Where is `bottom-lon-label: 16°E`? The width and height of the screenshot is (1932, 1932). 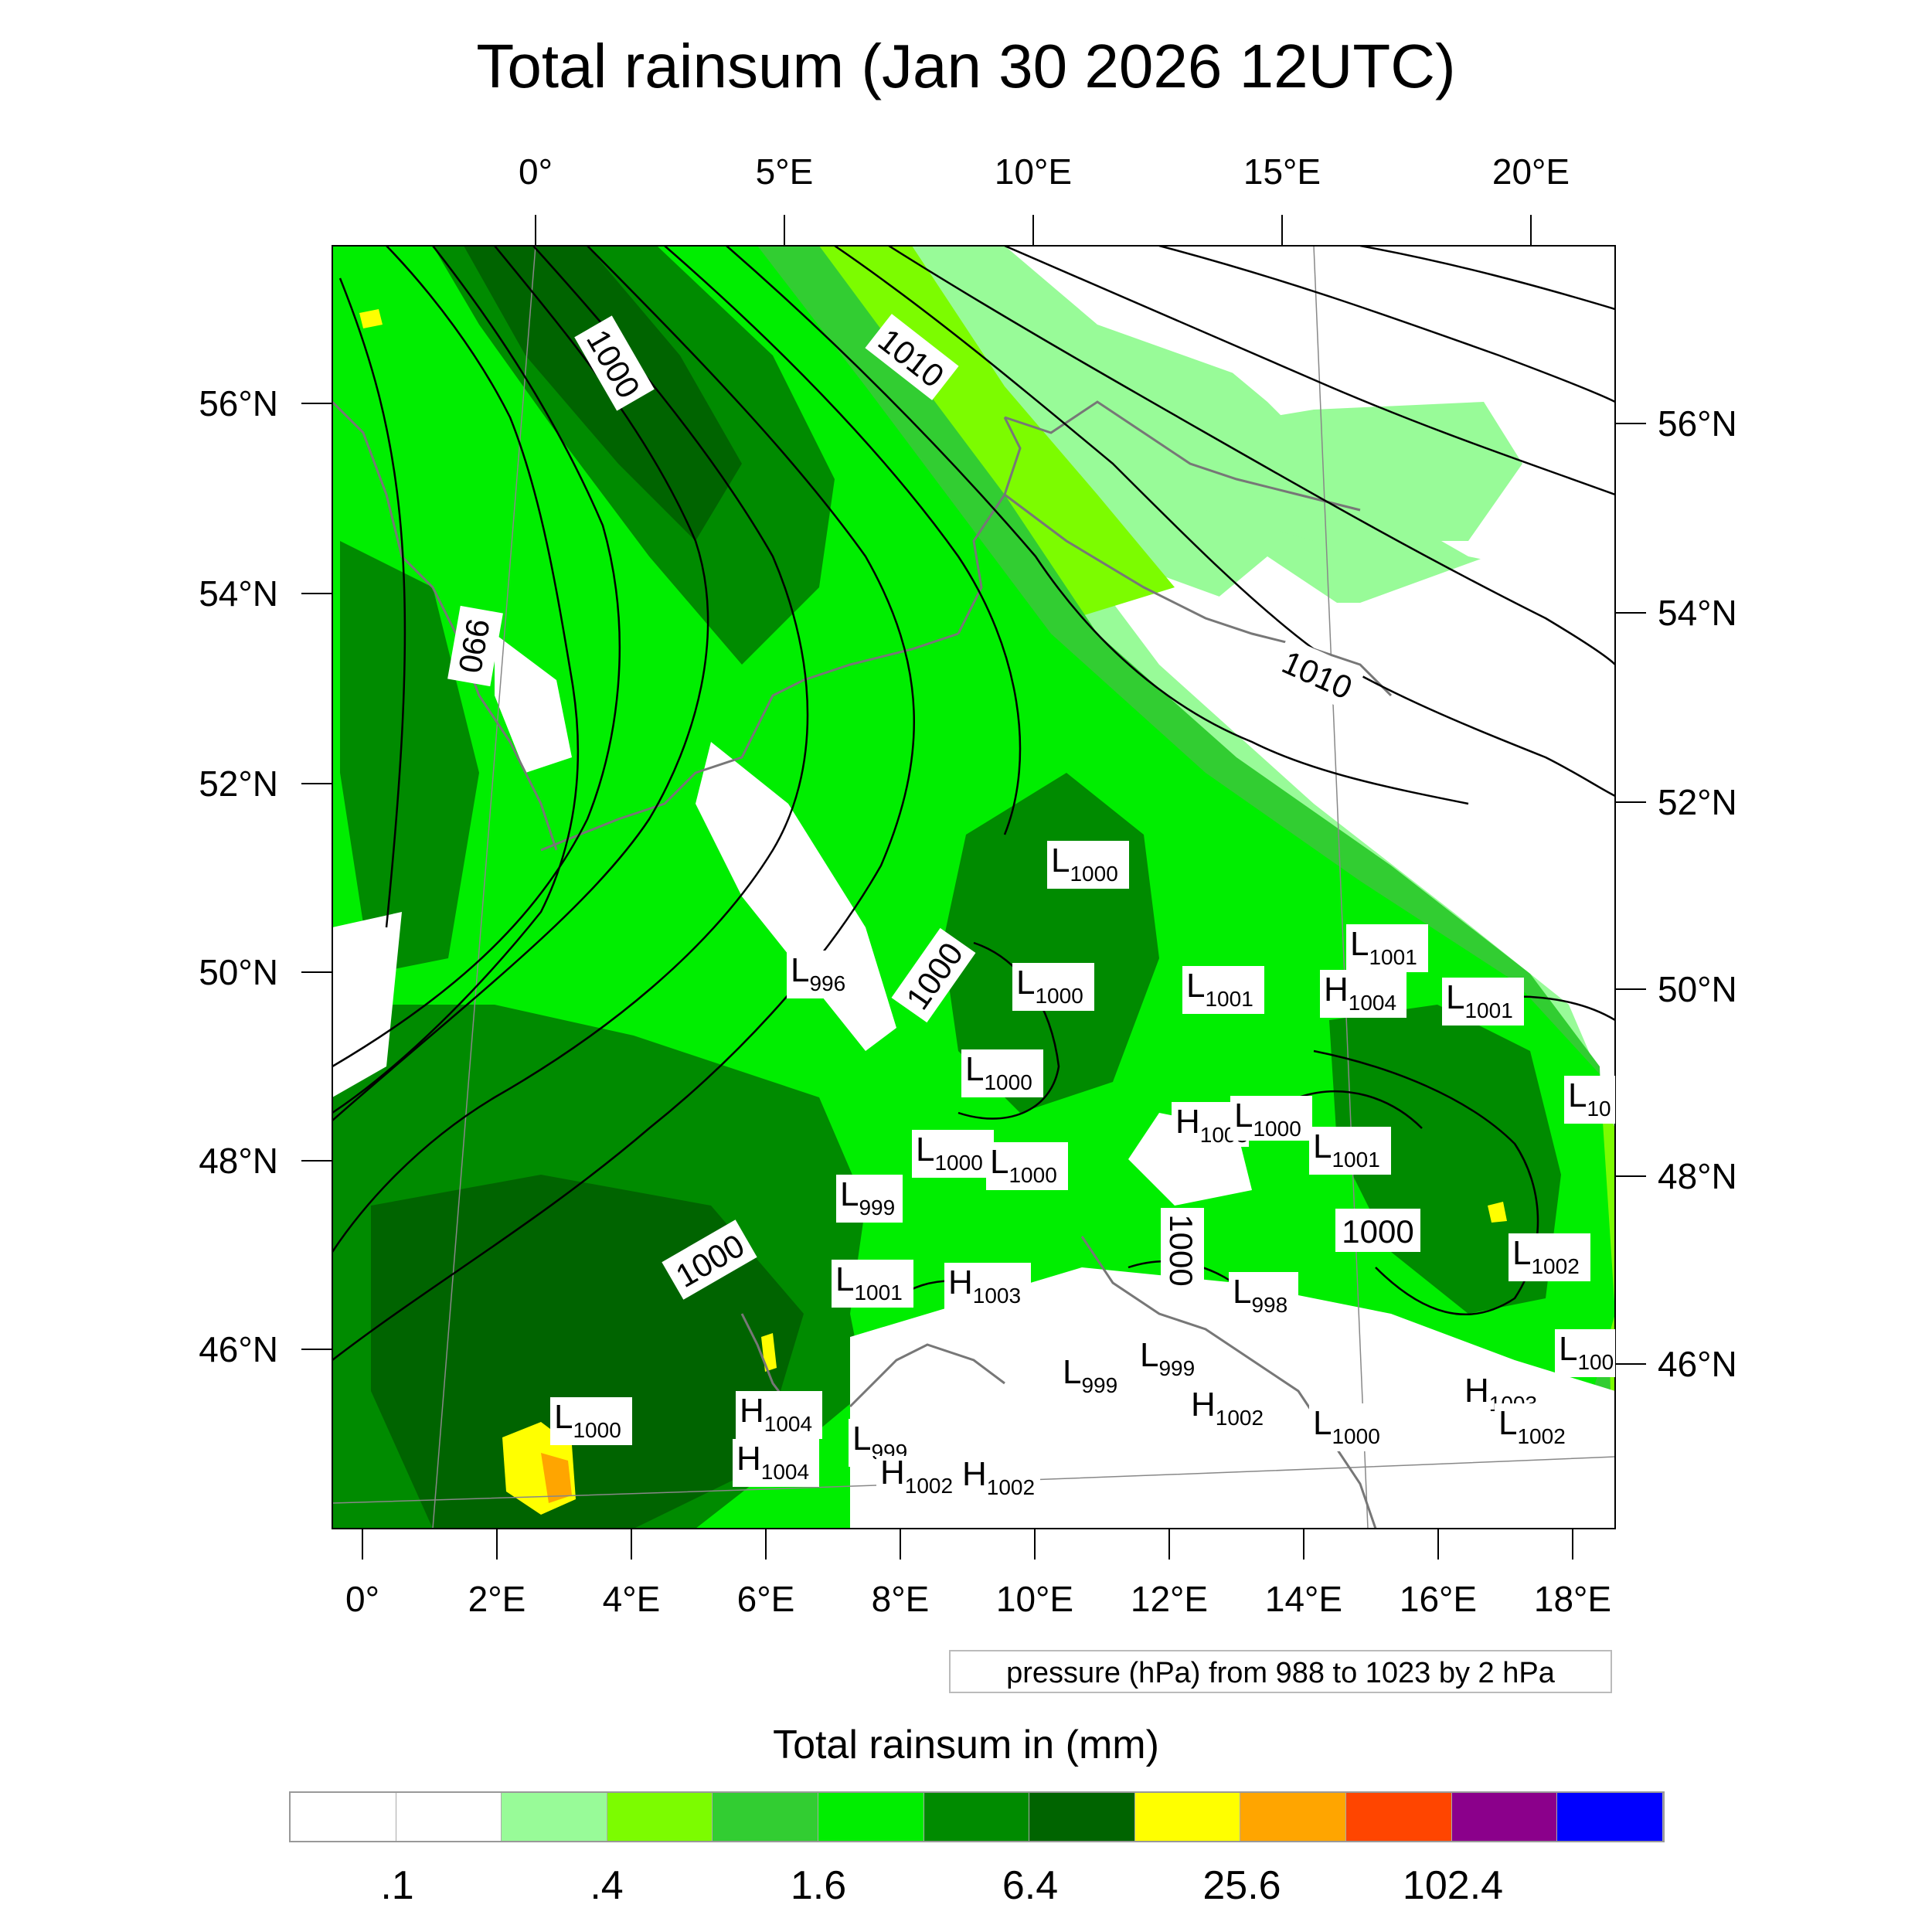
bottom-lon-label: 16°E is located at coordinates (1439, 1599).